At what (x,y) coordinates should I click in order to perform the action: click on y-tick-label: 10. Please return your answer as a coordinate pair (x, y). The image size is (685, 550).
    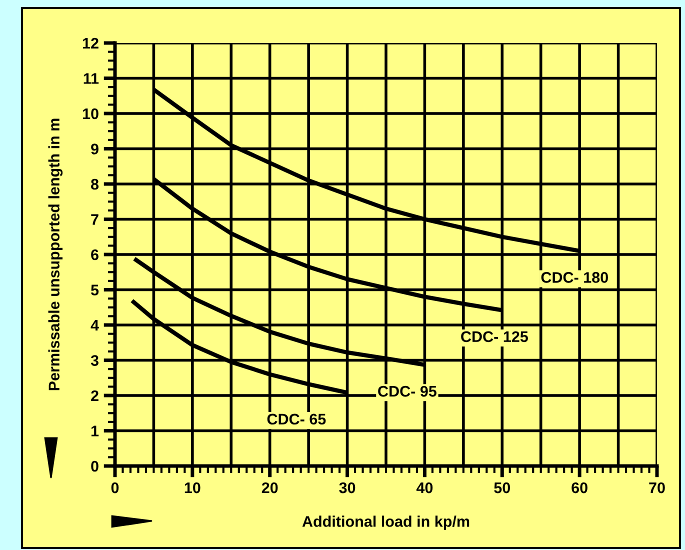
    Looking at the image, I should click on (90, 114).